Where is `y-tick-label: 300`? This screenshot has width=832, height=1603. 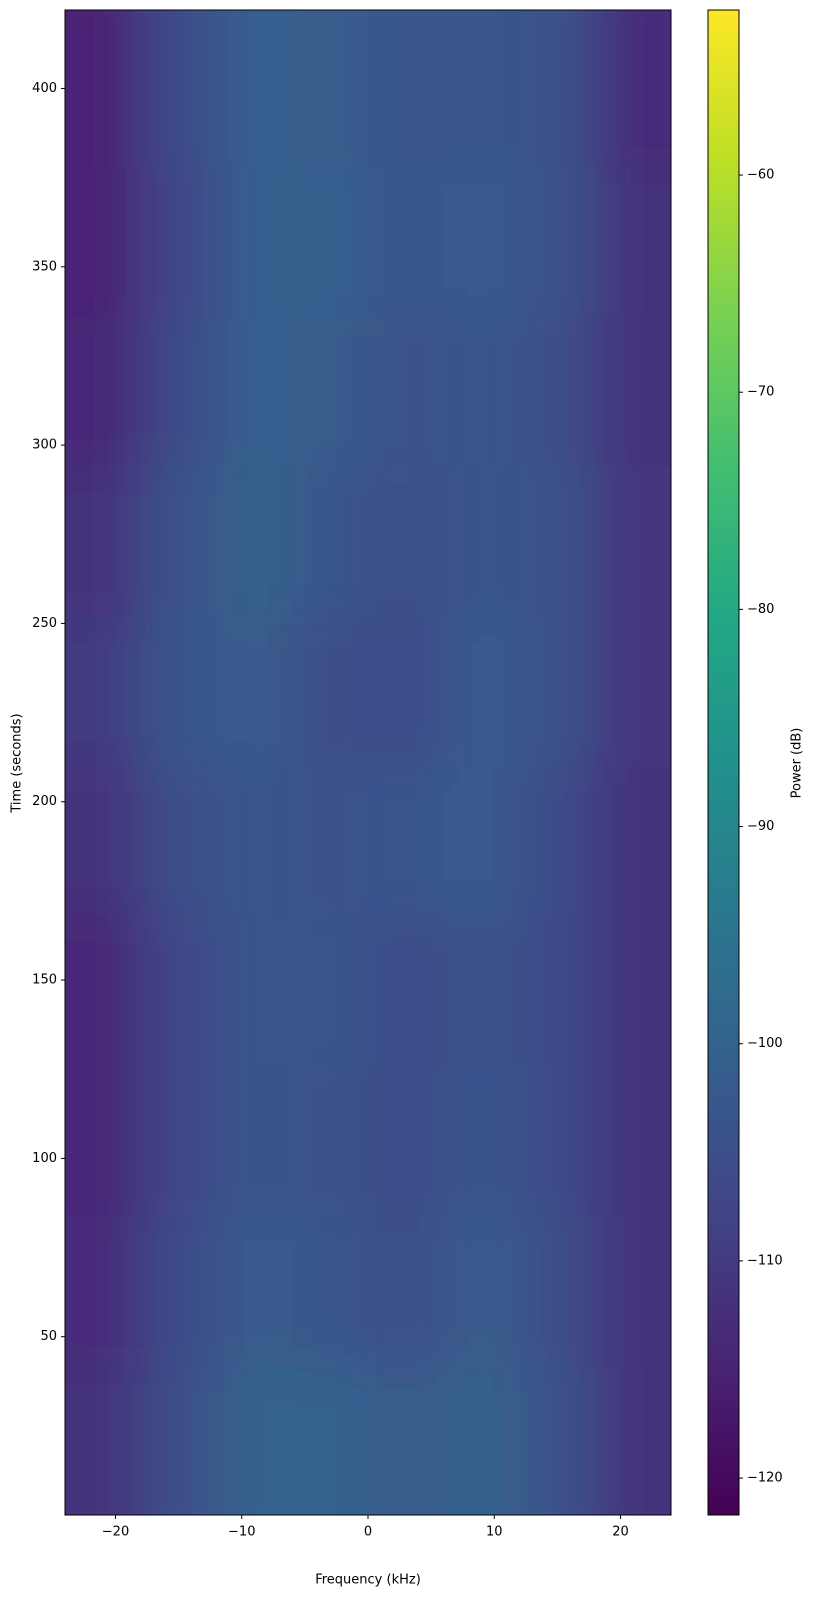 y-tick-label: 300 is located at coordinates (44, 445).